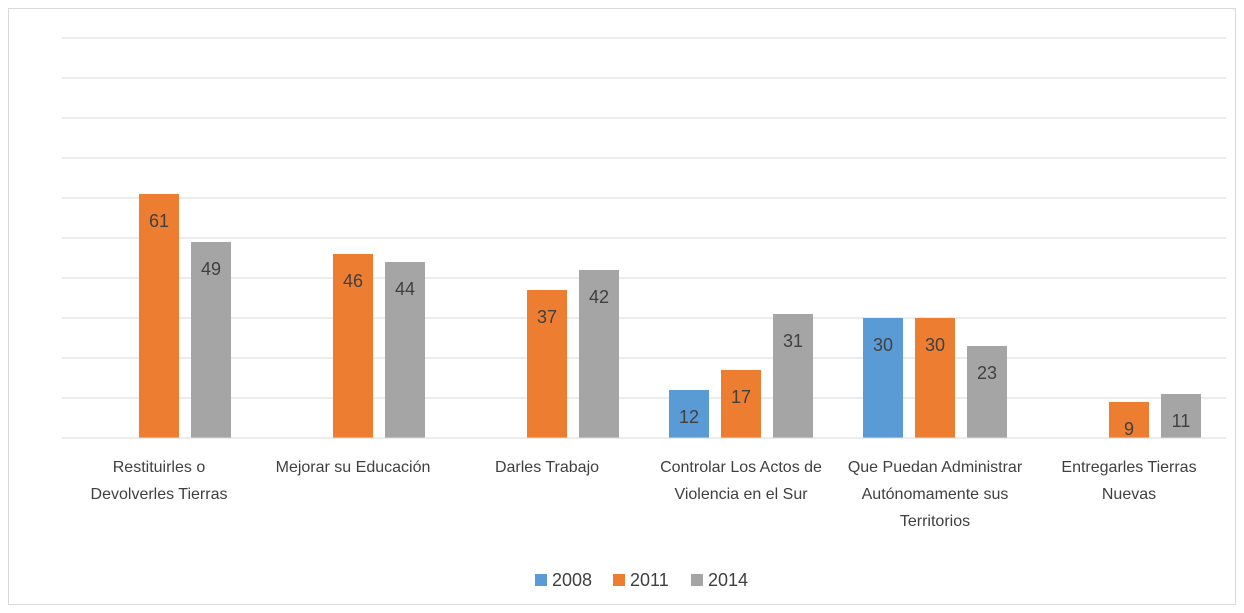  I want to click on data-label: 42, so click(599, 297).